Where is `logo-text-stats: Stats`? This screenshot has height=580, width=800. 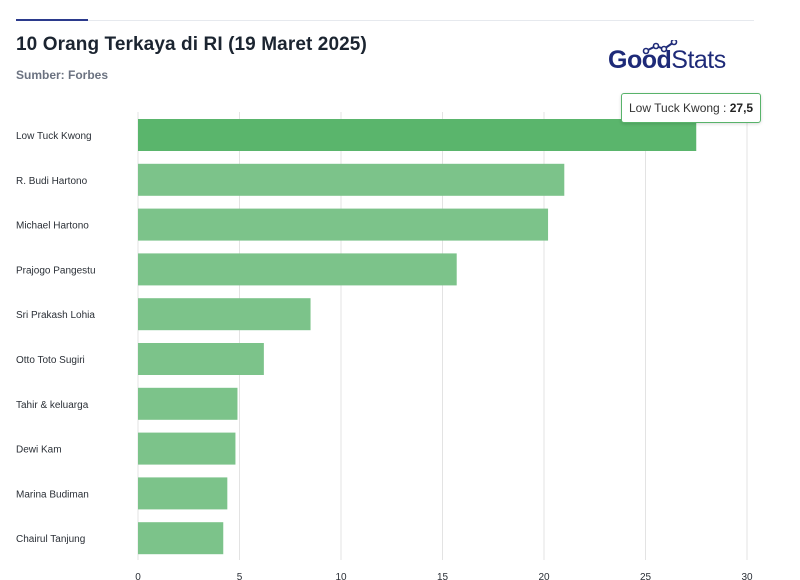
logo-text-stats: Stats is located at coordinates (698, 60).